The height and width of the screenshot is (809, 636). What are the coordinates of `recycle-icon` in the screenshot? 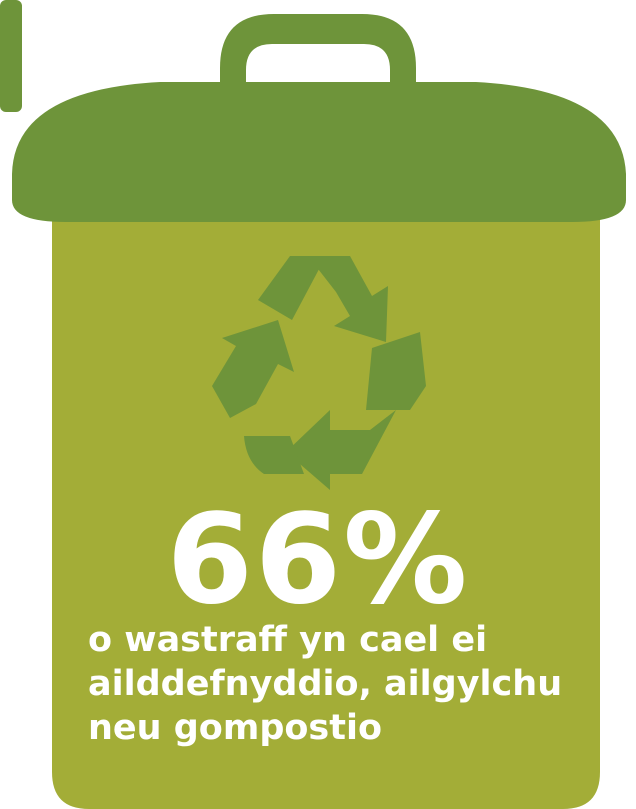 It's located at (319, 373).